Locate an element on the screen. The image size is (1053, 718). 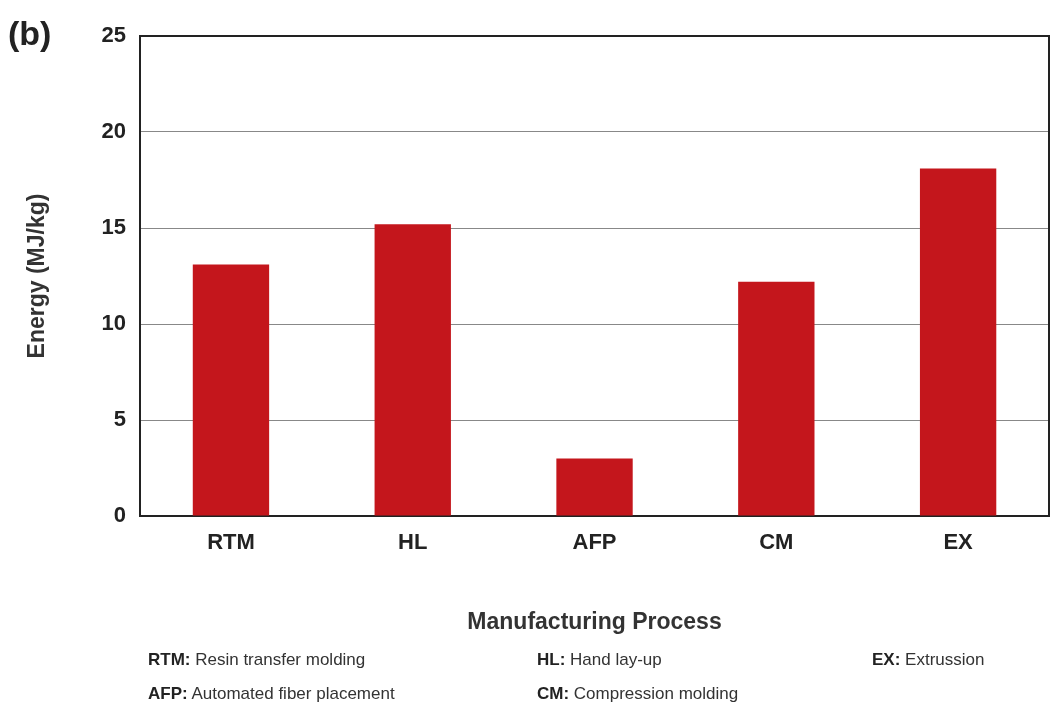
y-axis-title: Energy (MJ/kg) is located at coordinates (36, 276).